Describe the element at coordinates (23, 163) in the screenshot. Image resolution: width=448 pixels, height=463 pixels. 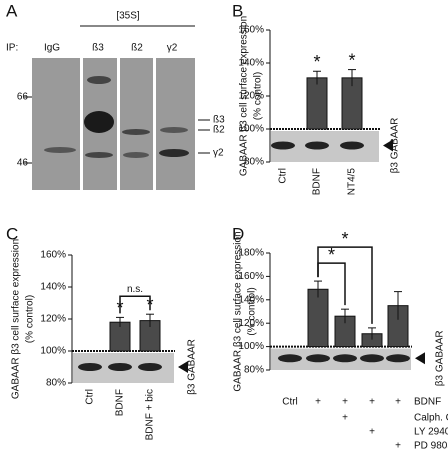
I see `mw-marker: 46` at that location.